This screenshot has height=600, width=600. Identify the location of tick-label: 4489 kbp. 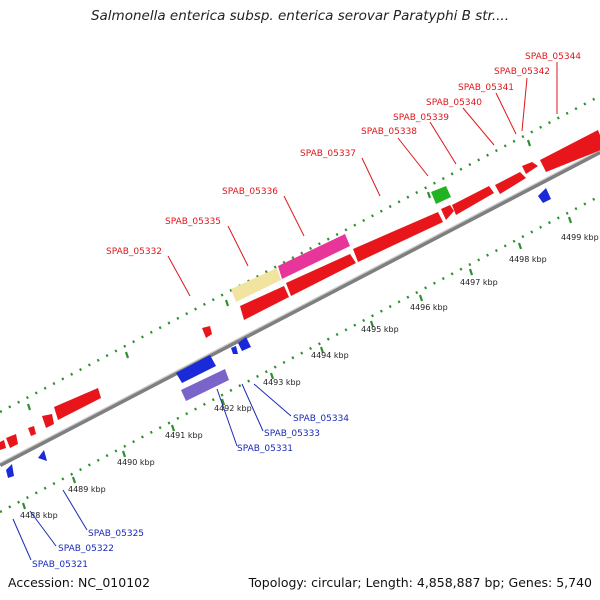
(87, 489).